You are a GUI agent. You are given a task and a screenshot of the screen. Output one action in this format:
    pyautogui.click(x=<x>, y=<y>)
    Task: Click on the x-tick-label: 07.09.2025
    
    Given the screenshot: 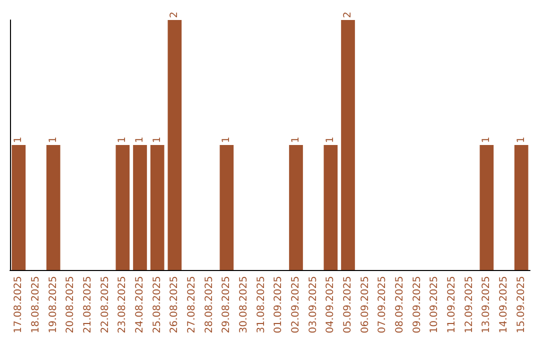 What is the action you would take?
    pyautogui.click(x=382, y=305)
    